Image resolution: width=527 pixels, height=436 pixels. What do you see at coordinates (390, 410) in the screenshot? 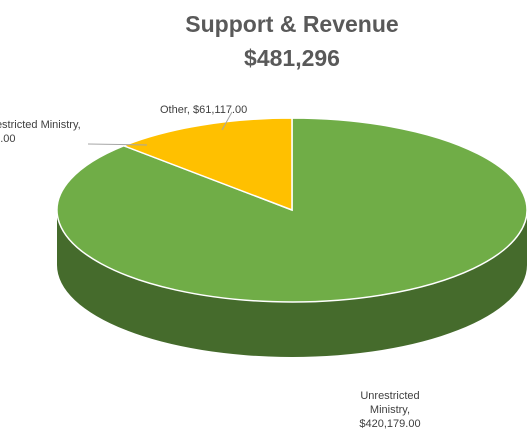
I see `data-label: Unrestricted Ministry, $420,179.00` at bounding box center [390, 410].